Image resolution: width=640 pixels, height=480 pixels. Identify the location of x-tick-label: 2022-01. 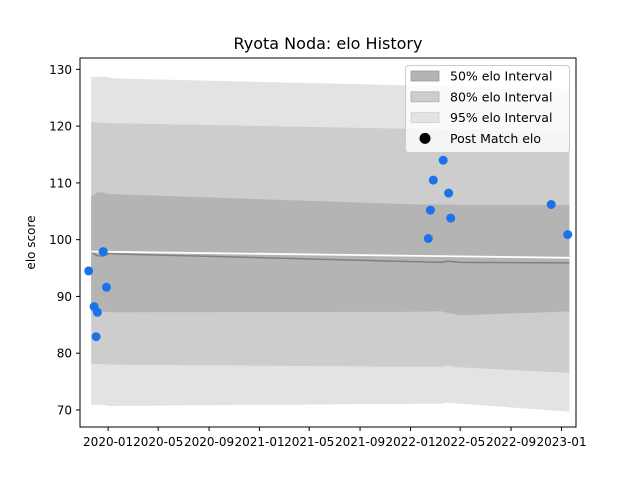
(410, 442).